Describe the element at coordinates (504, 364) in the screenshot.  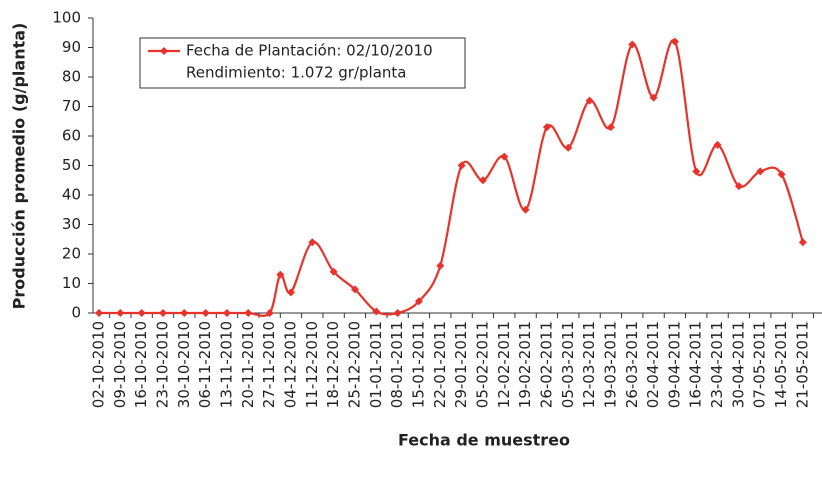
I see `x-tick-label: 12-02-2011` at that location.